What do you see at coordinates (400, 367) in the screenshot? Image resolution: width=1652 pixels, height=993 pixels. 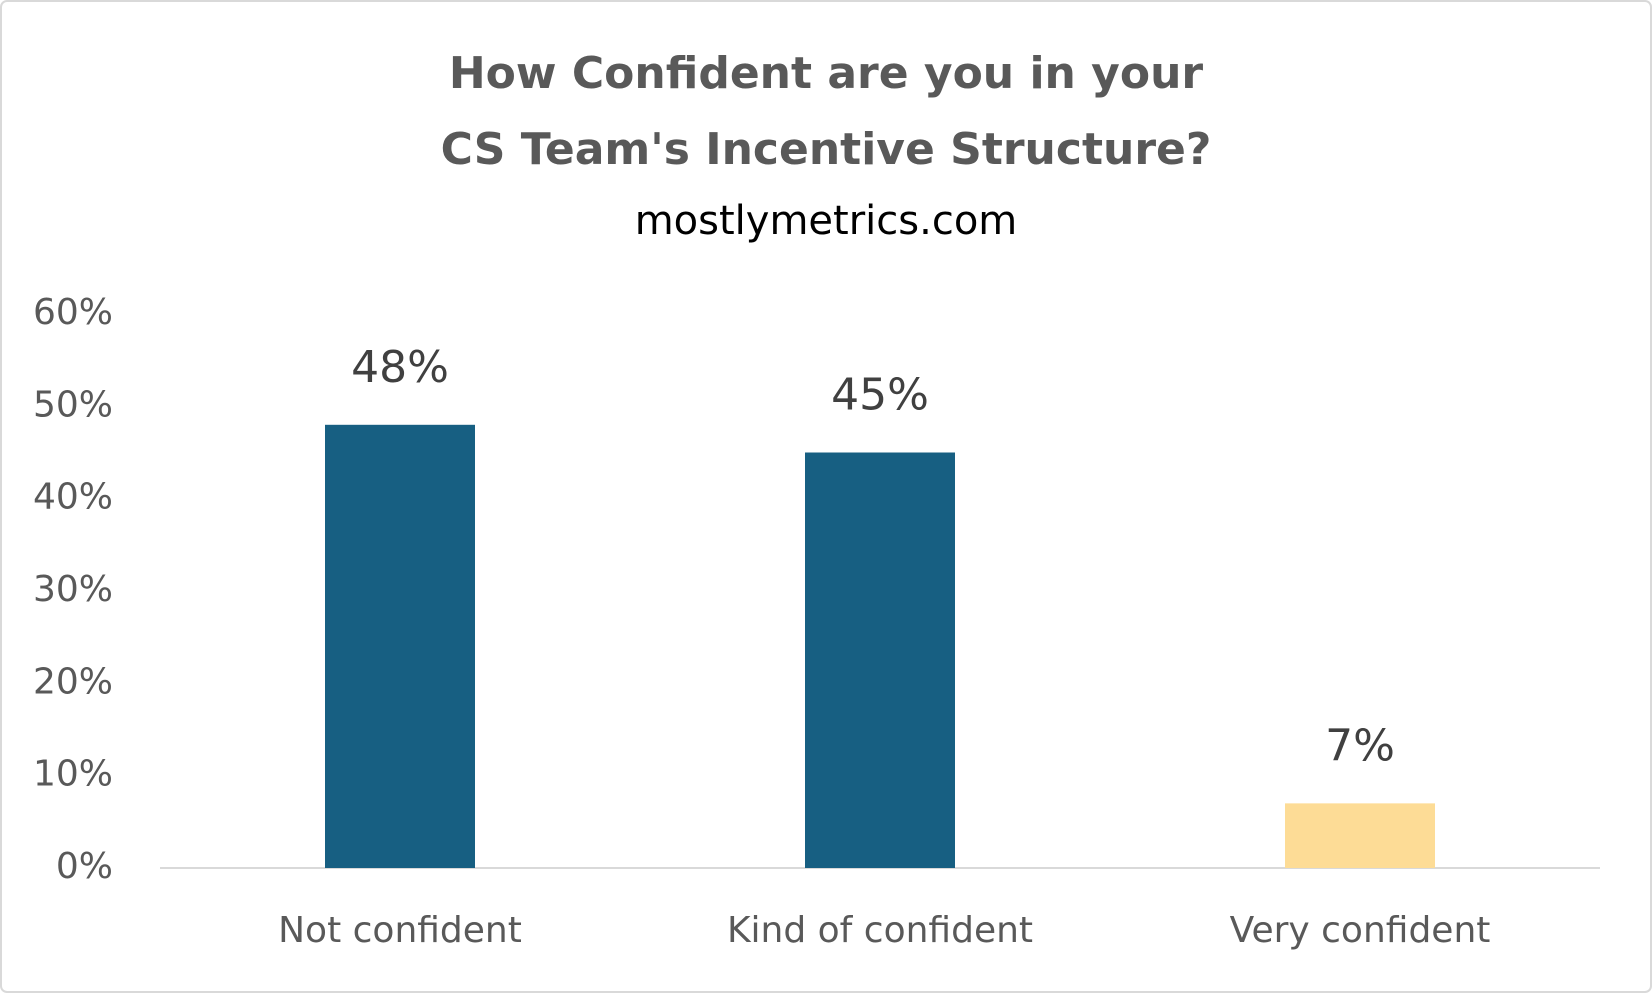 I see `value-label: 48%` at bounding box center [400, 367].